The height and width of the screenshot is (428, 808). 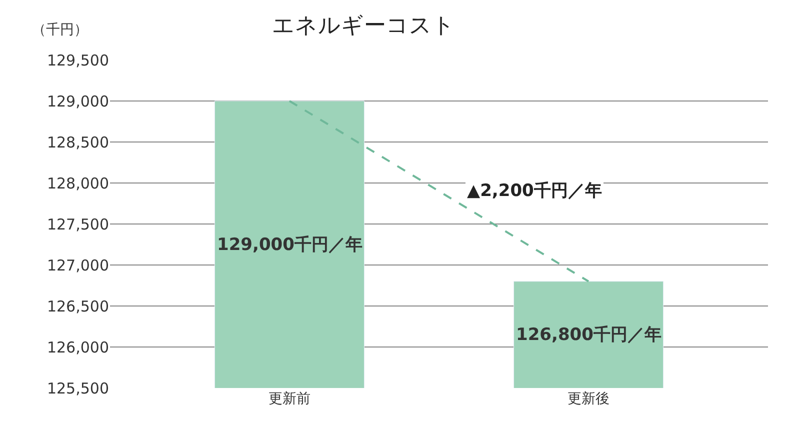 What do you see at coordinates (77, 224) in the screenshot?
I see `y-tick-label: 127,500` at bounding box center [77, 224].